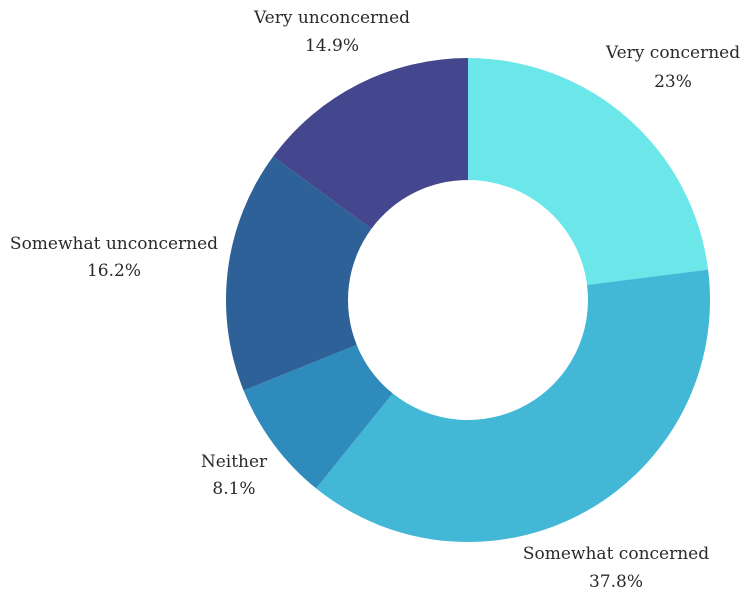  Describe the element at coordinates (234, 462) in the screenshot. I see `slice-name-label: Neither` at that location.